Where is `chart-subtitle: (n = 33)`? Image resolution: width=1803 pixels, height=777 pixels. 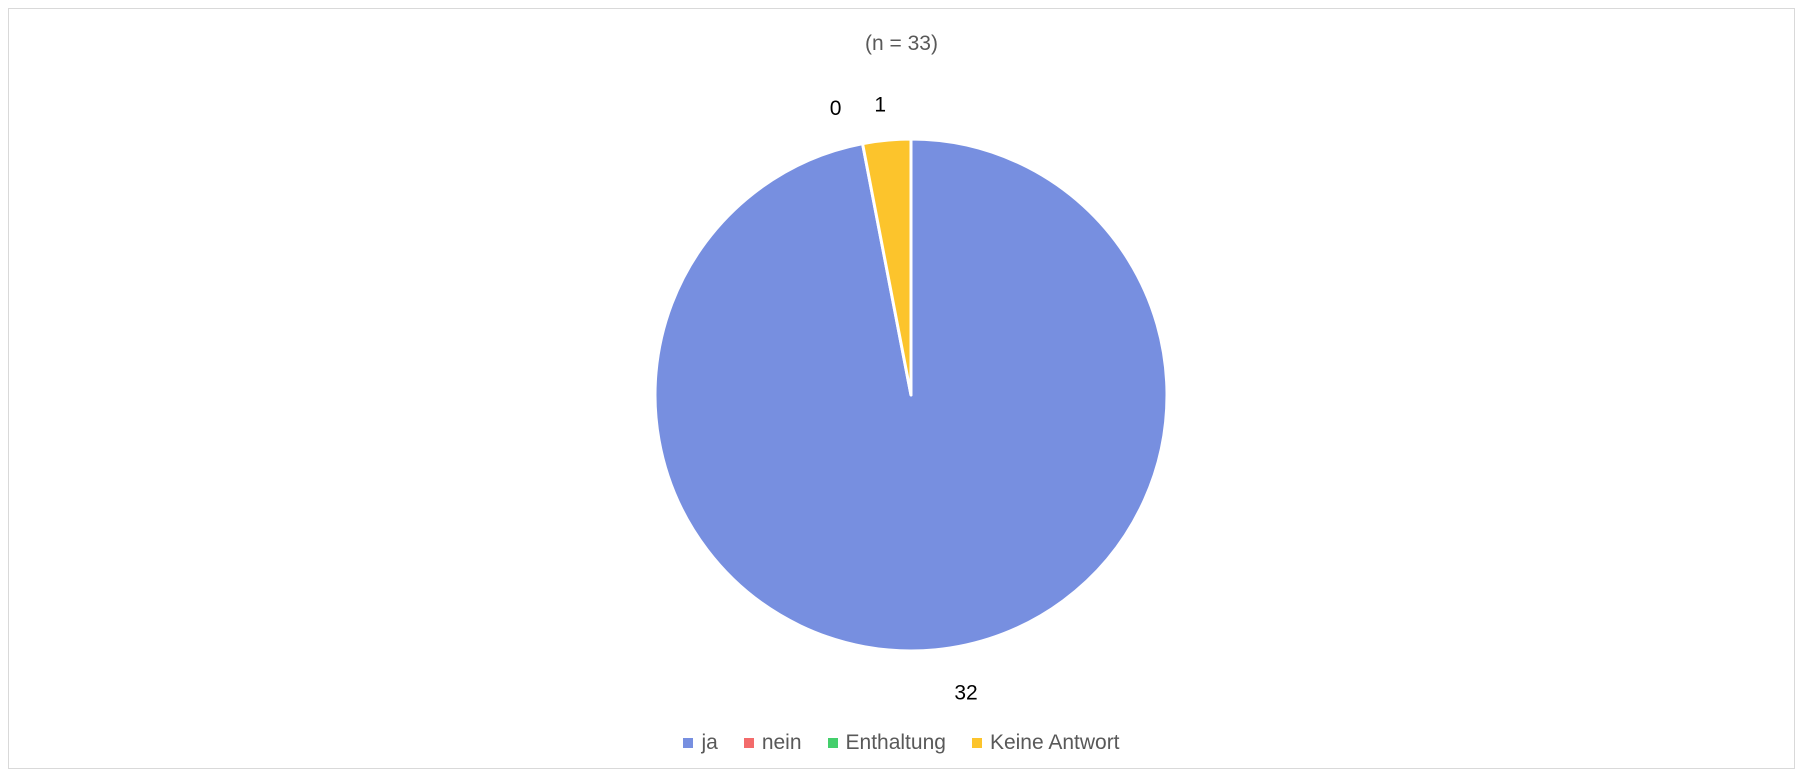
chart-subtitle: (n = 33) is located at coordinates (901, 43).